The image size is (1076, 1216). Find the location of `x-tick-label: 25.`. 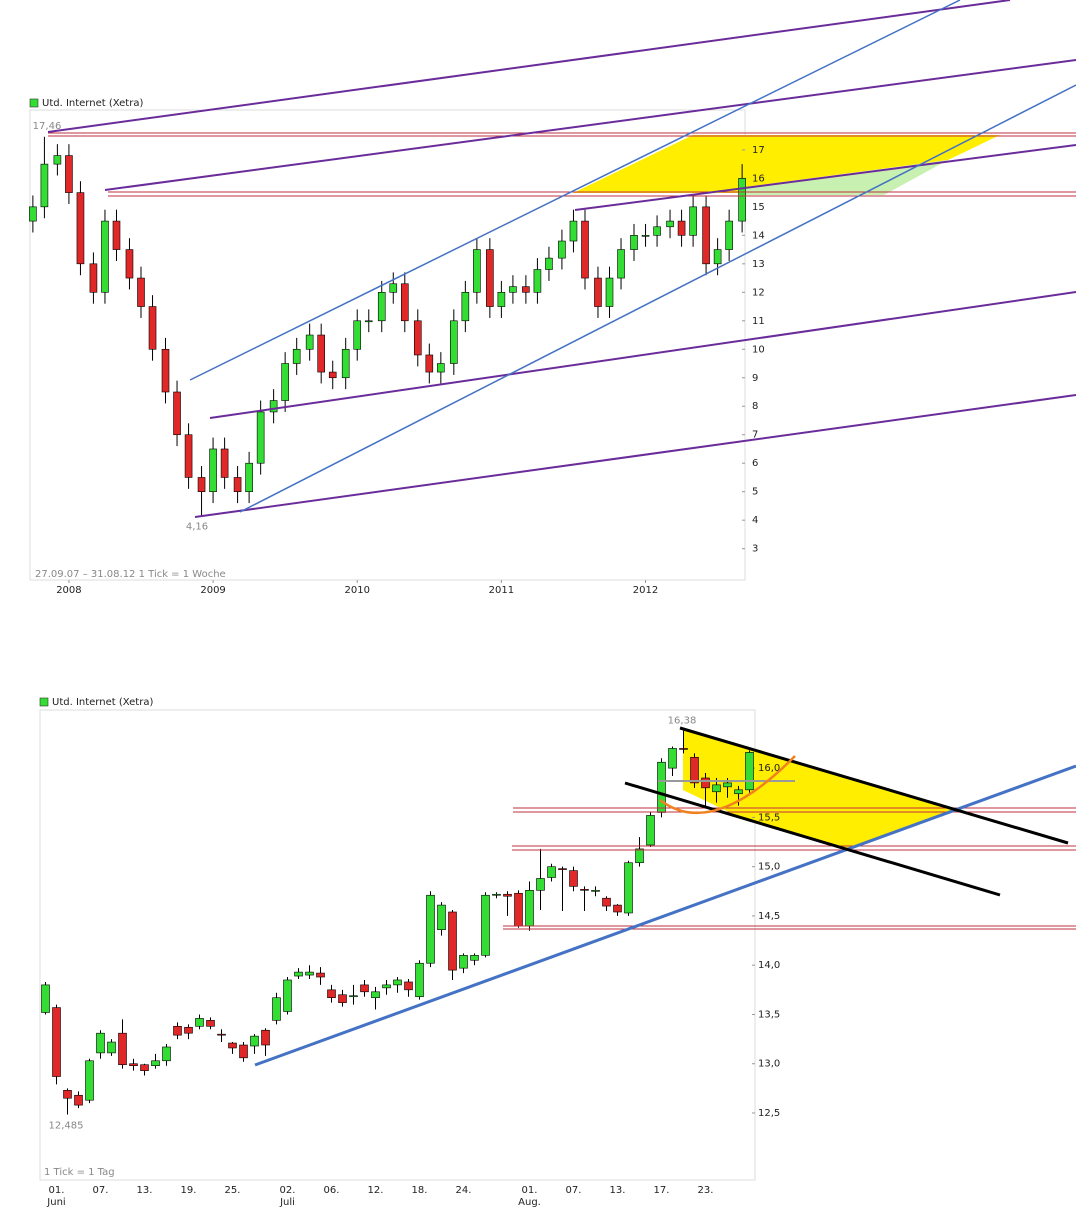

x-tick-label: 25. is located at coordinates (233, 1190).